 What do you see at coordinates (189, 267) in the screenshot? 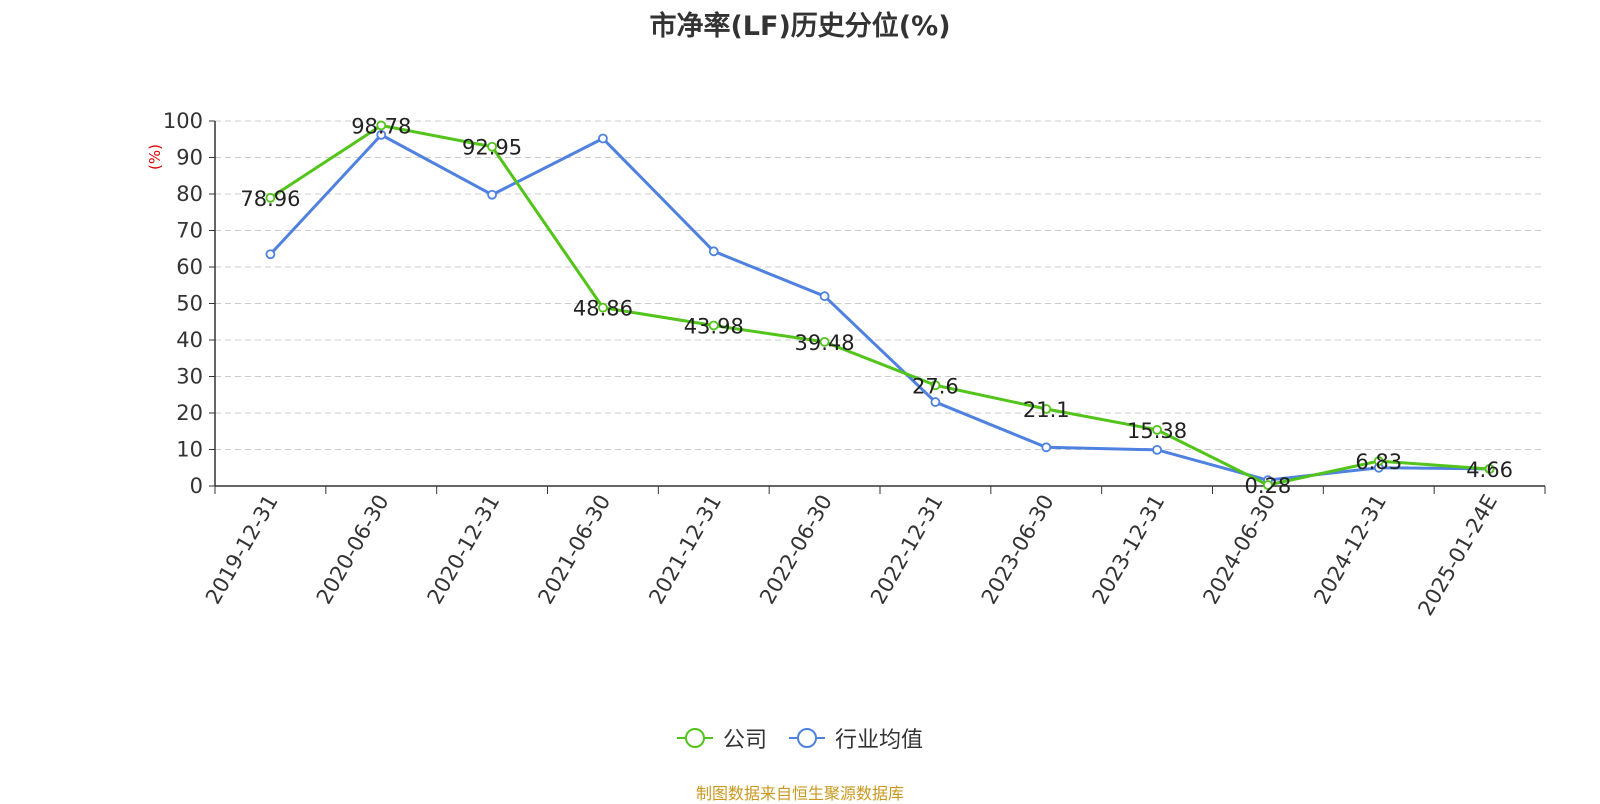
I see `y-tick-label: 60` at bounding box center [189, 267].